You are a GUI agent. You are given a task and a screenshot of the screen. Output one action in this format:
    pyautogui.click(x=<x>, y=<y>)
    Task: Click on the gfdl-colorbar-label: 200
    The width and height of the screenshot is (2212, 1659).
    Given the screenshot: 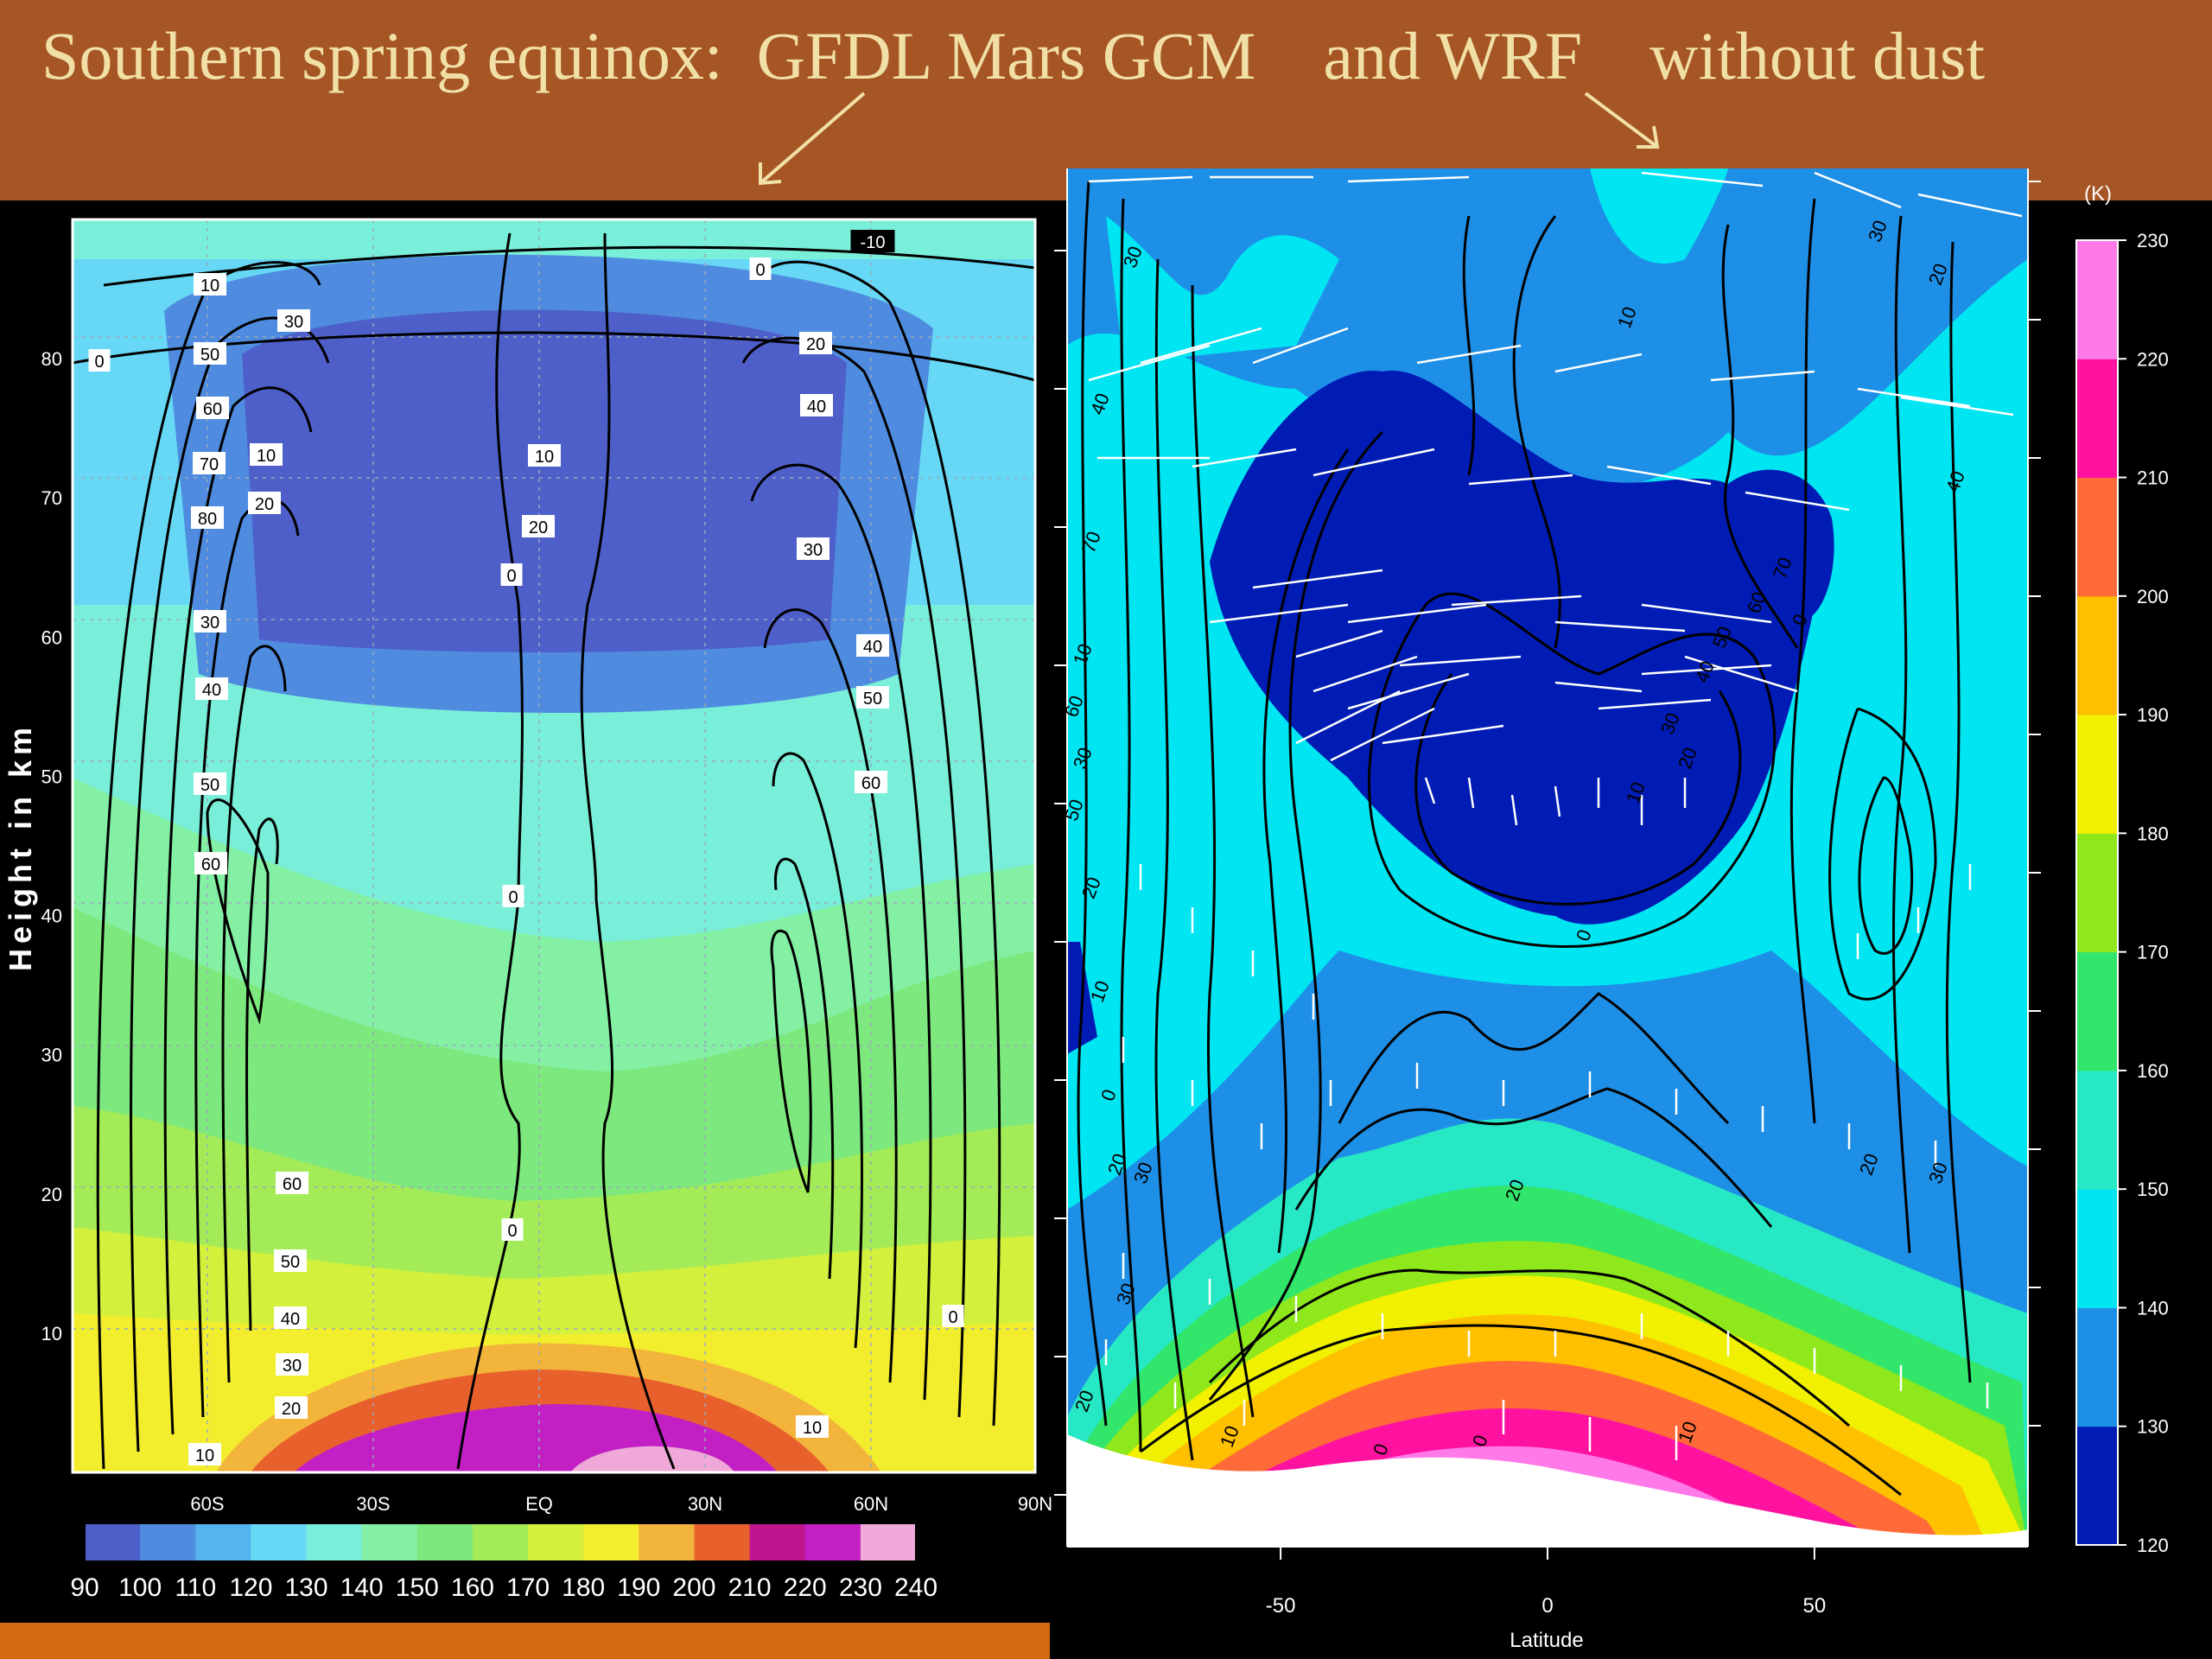 What is the action you would take?
    pyautogui.click(x=693, y=1587)
    